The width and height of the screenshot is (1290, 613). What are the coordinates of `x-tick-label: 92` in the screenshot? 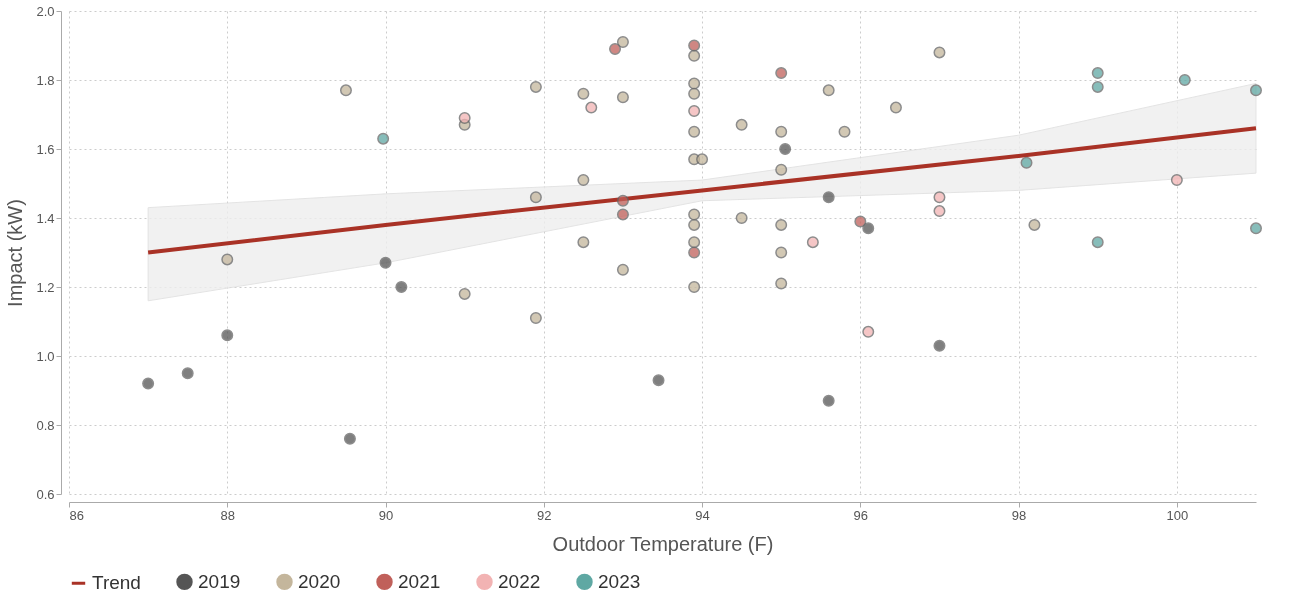 It's located at (544, 515).